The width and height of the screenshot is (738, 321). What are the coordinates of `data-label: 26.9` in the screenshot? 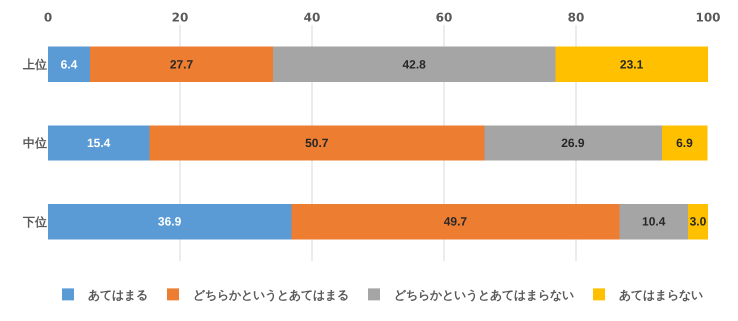 It's located at (573, 143).